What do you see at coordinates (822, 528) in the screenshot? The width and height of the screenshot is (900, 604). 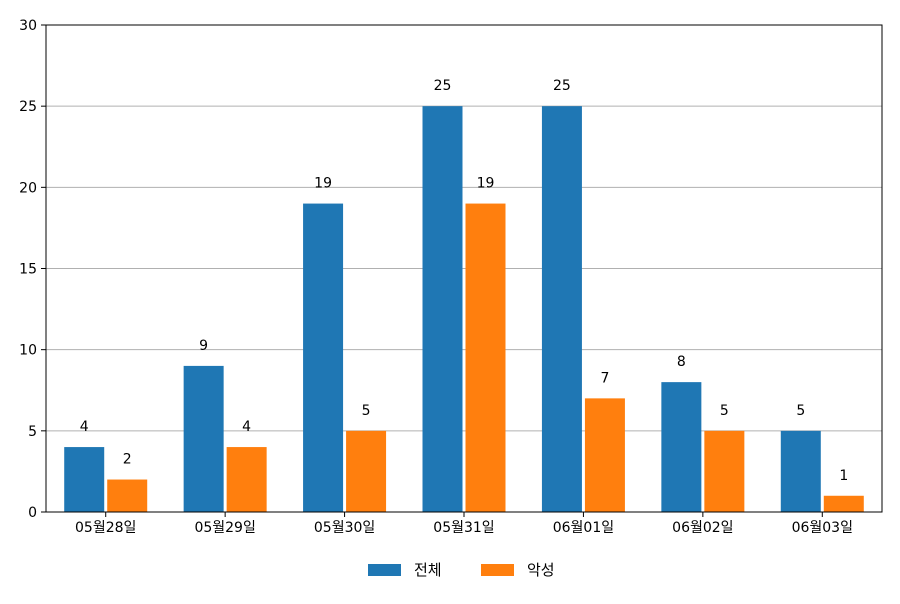 I see `x-tick-label: 06월03일` at bounding box center [822, 528].